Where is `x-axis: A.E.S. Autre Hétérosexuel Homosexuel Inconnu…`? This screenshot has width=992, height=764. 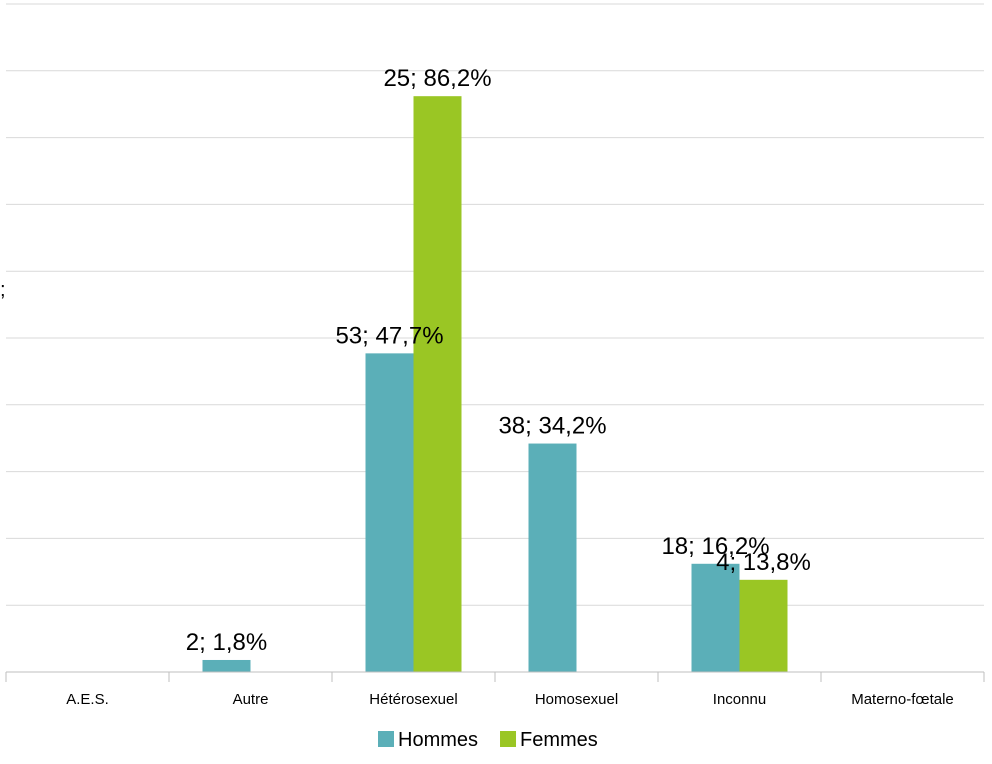
x-axis: A.E.S. Autre Hétérosexuel Homosexuel Inconnu… is located at coordinates (495, 689).